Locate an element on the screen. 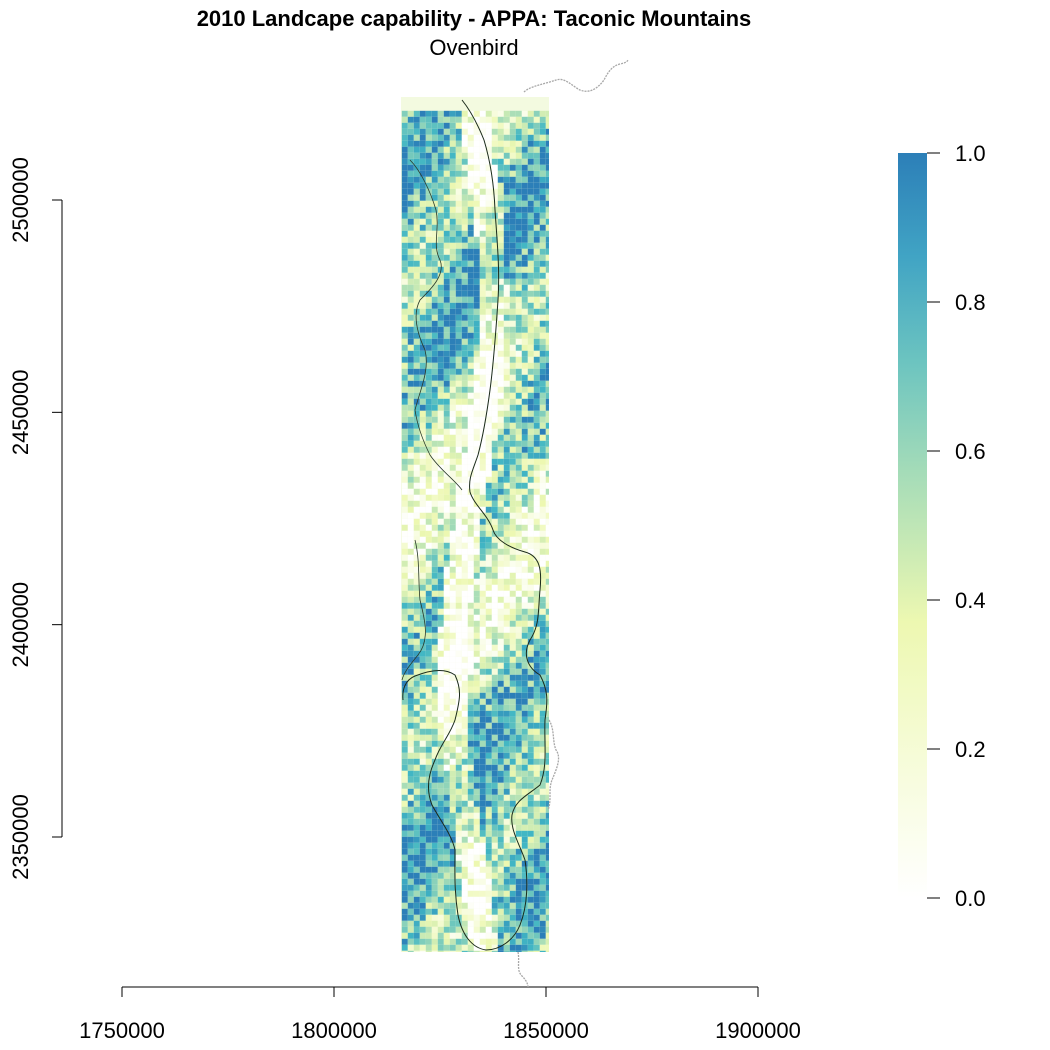  x-axis: 1750000 1800000 1850000 1900000 is located at coordinates (440, 1014).